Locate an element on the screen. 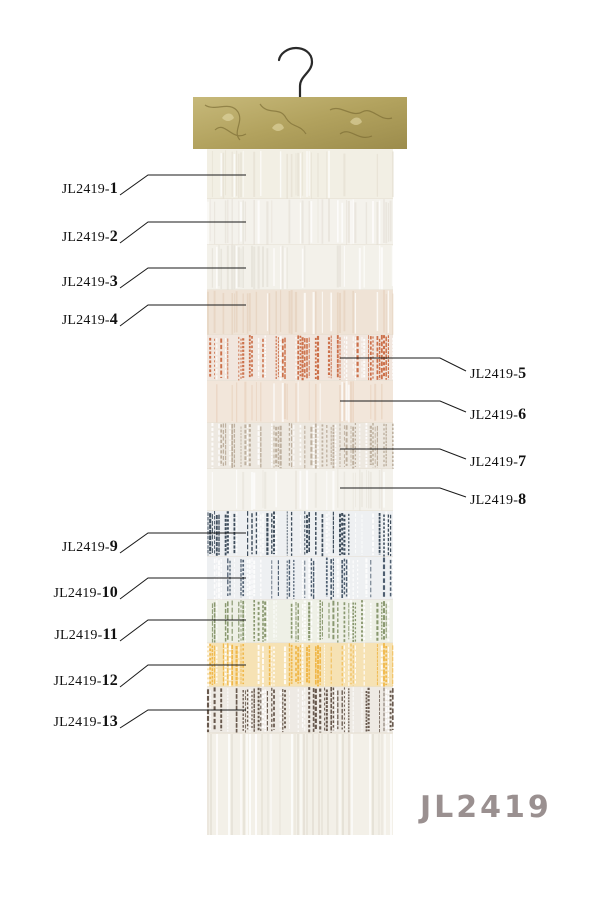  swatch-number: 13 is located at coordinates (109, 721).